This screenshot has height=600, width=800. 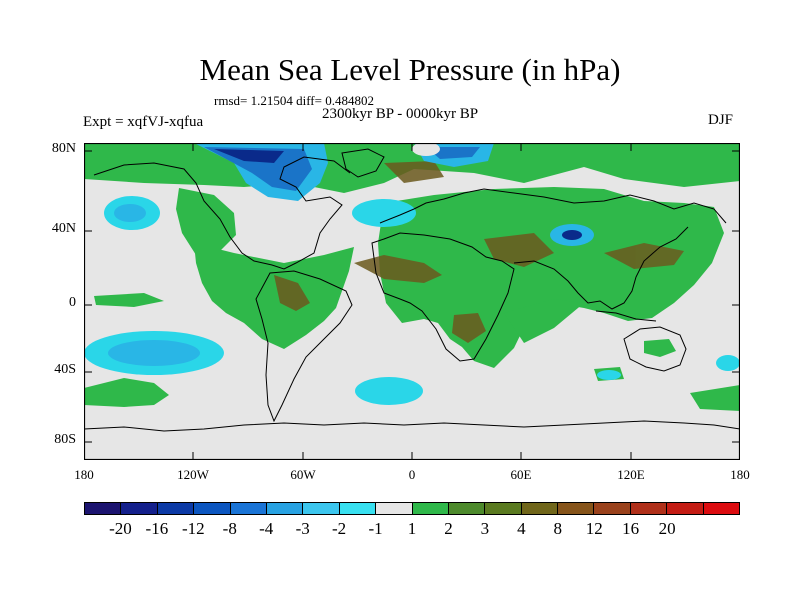 I want to click on colorbar-label: 20, so click(x=667, y=528).